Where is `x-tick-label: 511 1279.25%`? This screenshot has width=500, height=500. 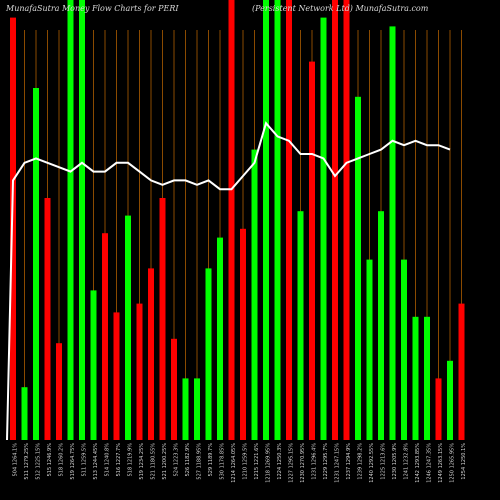
x-tick-label: 511 1279.25% is located at coordinates (27, 461).